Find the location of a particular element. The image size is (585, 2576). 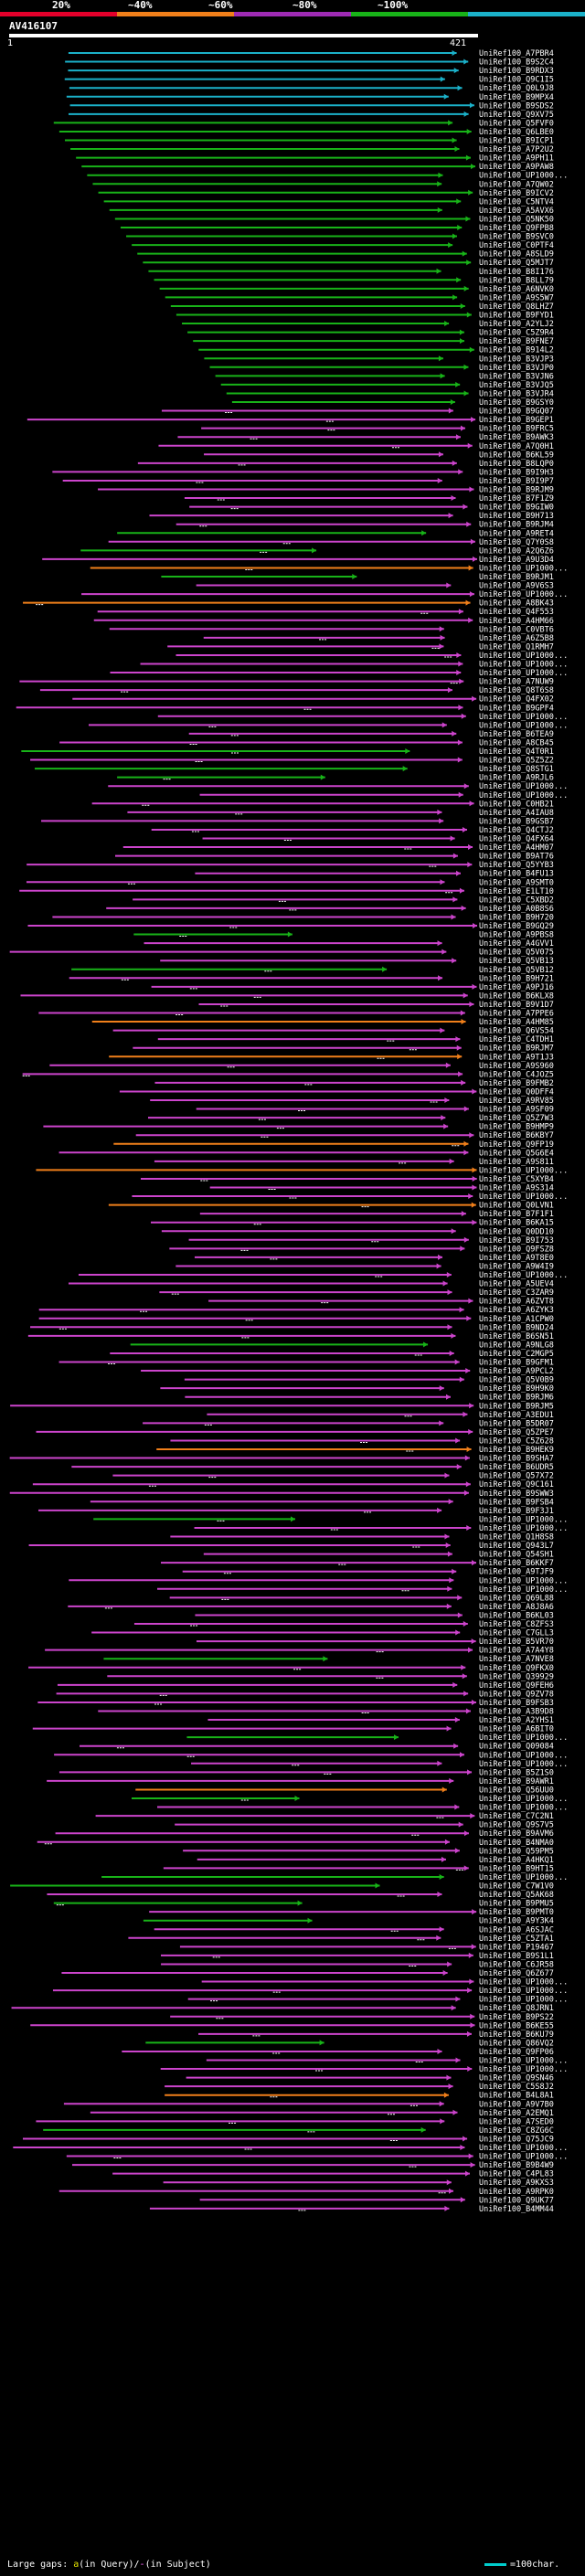

hit-label: UniRef100_A6ZVT8 is located at coordinates (516, 1302).